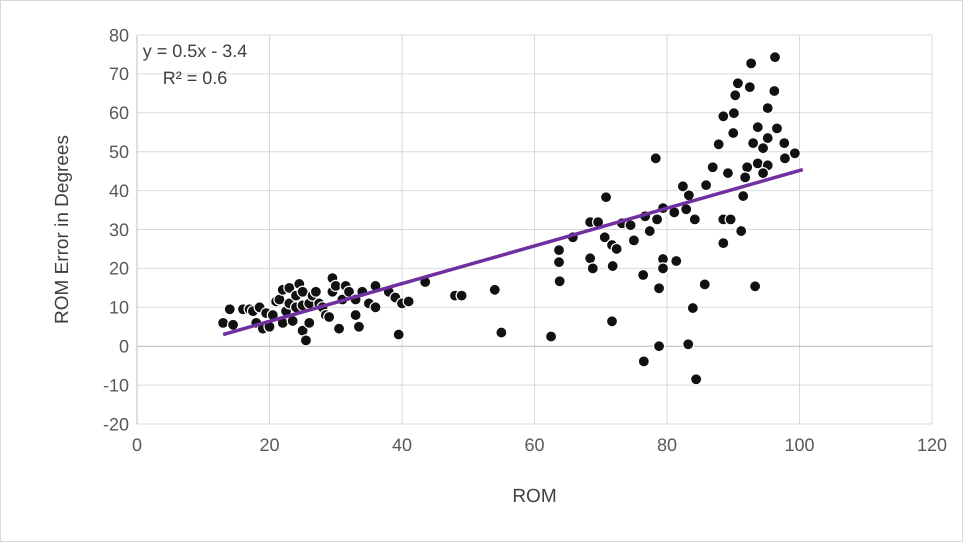  Describe the element at coordinates (118, 268) in the screenshot. I see `y-tick-label: 20` at that location.